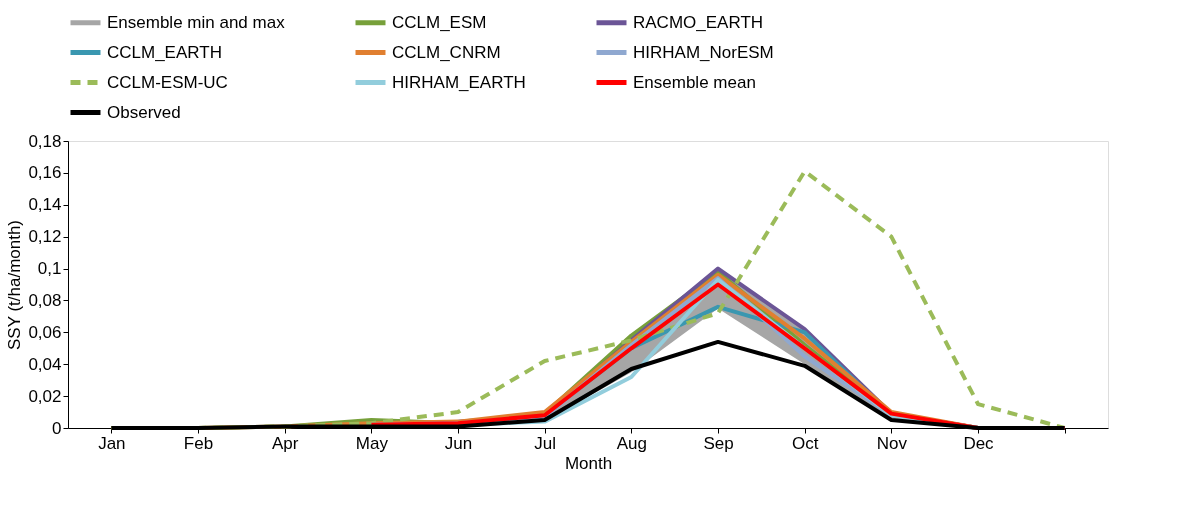  Describe the element at coordinates (458, 443) in the screenshot. I see `x-tick-label: Jun` at that location.